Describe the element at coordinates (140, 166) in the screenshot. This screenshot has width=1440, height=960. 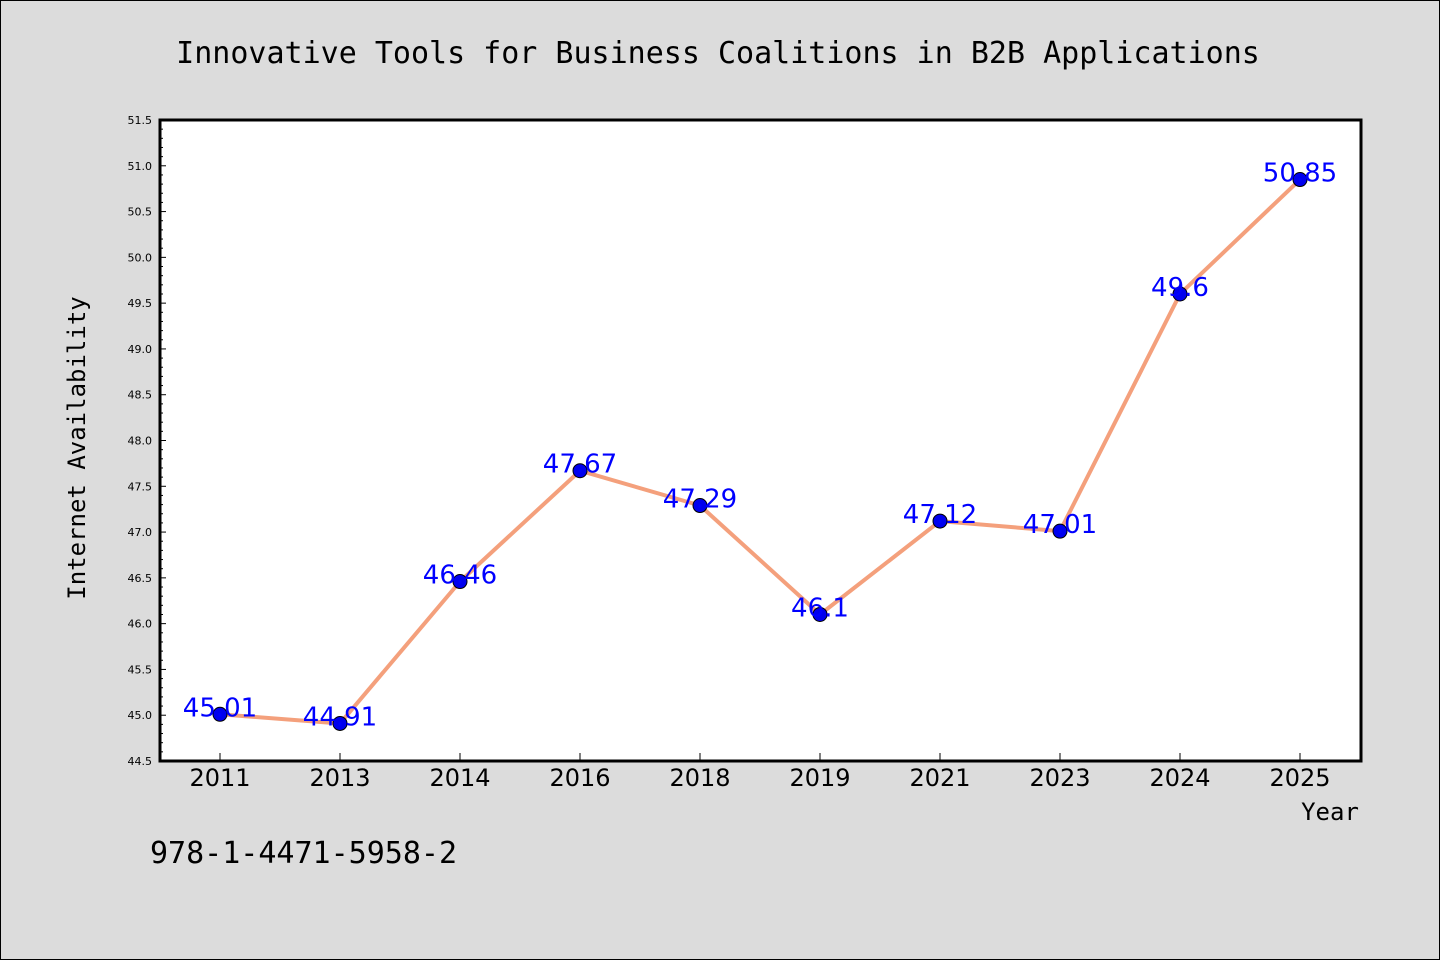
I see `y-tick-label: 51.0` at that location.